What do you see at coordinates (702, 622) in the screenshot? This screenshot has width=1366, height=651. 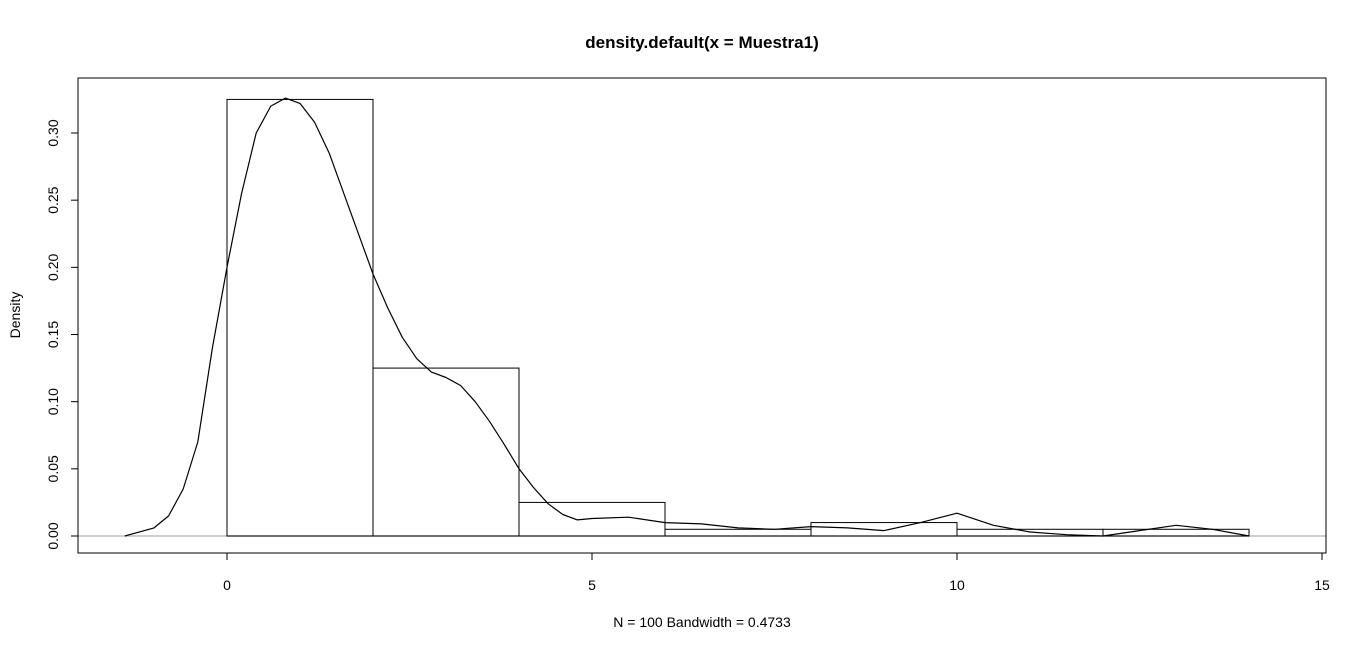 I see `x-axis-label: N = 100 Bandwidth = 0.4733` at bounding box center [702, 622].